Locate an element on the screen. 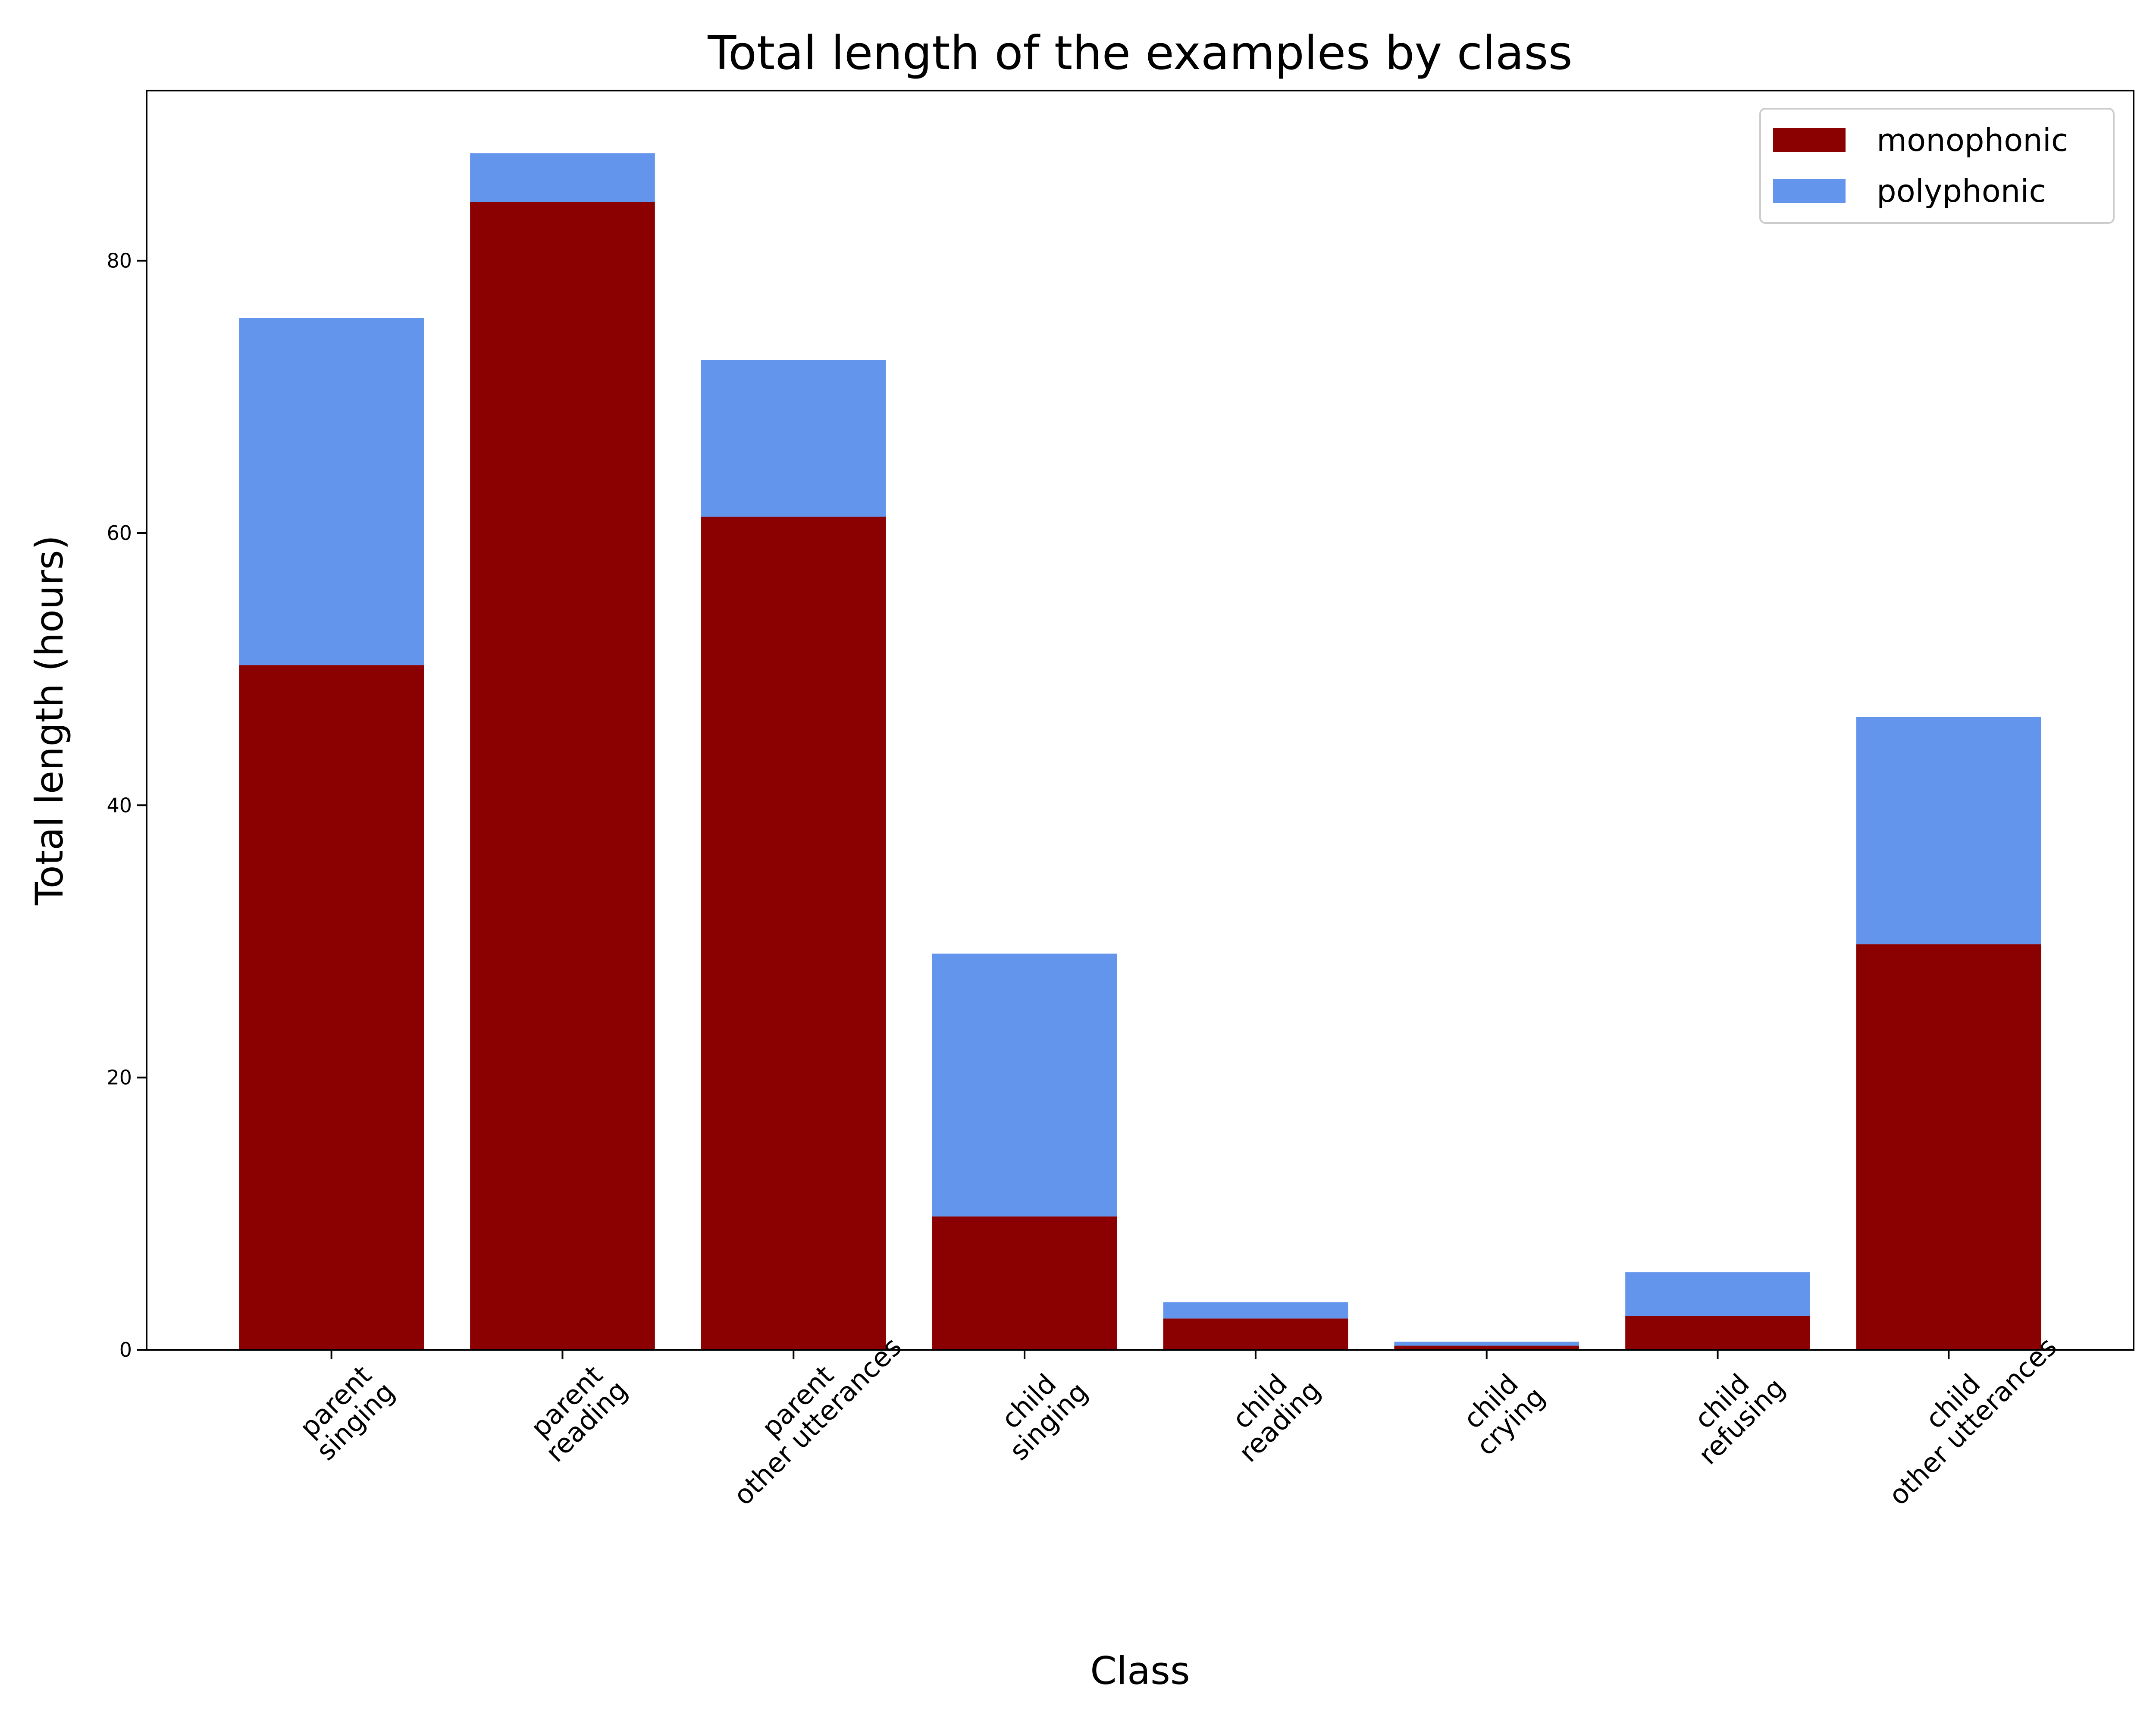 The height and width of the screenshot is (1725, 2156). y-axis-title: Total length (hours) is located at coordinates (49, 721).